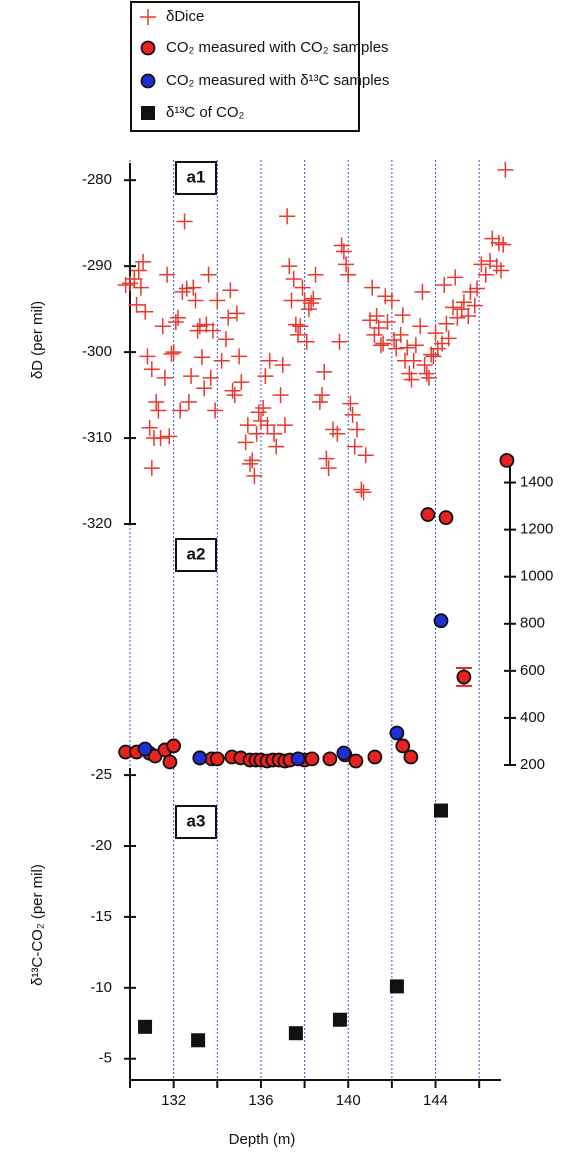  I want to click on legend-label: CO₂ measured with CO₂ samples, so click(277, 47).